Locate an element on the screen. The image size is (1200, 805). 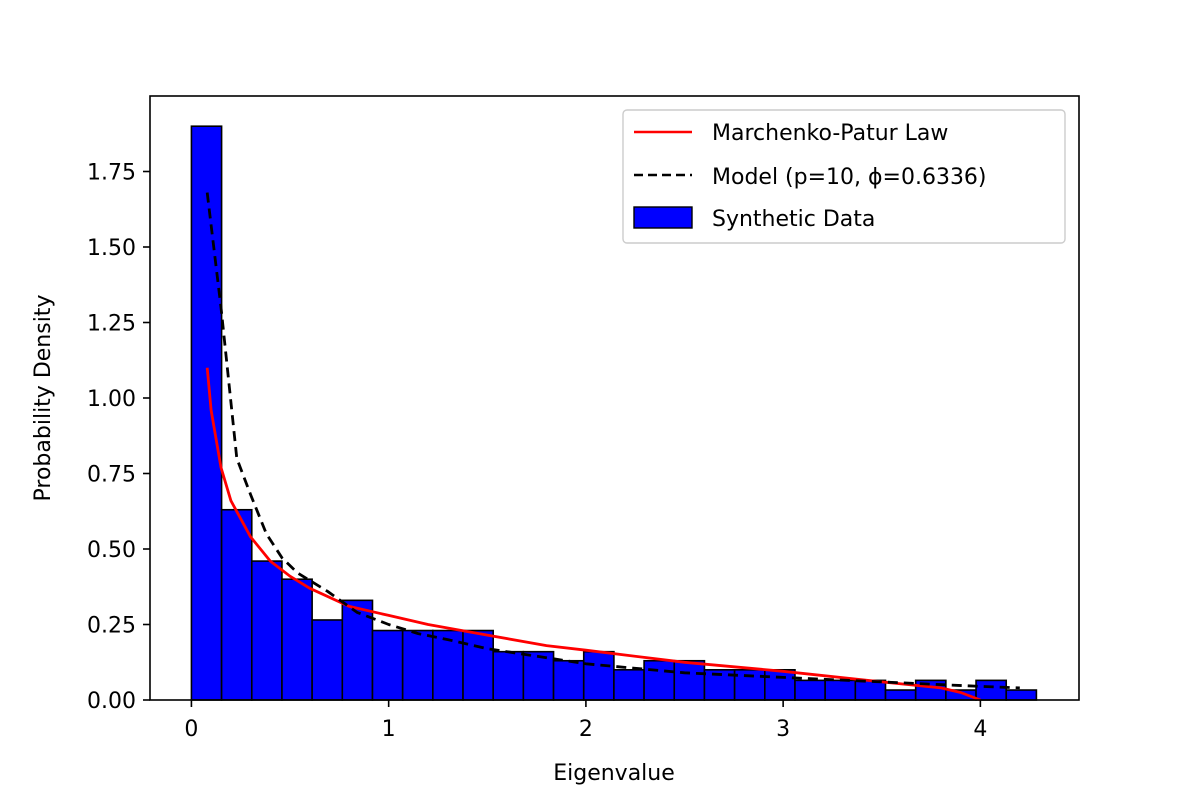
legend-label-synthetic: Synthetic Data is located at coordinates (793, 219).